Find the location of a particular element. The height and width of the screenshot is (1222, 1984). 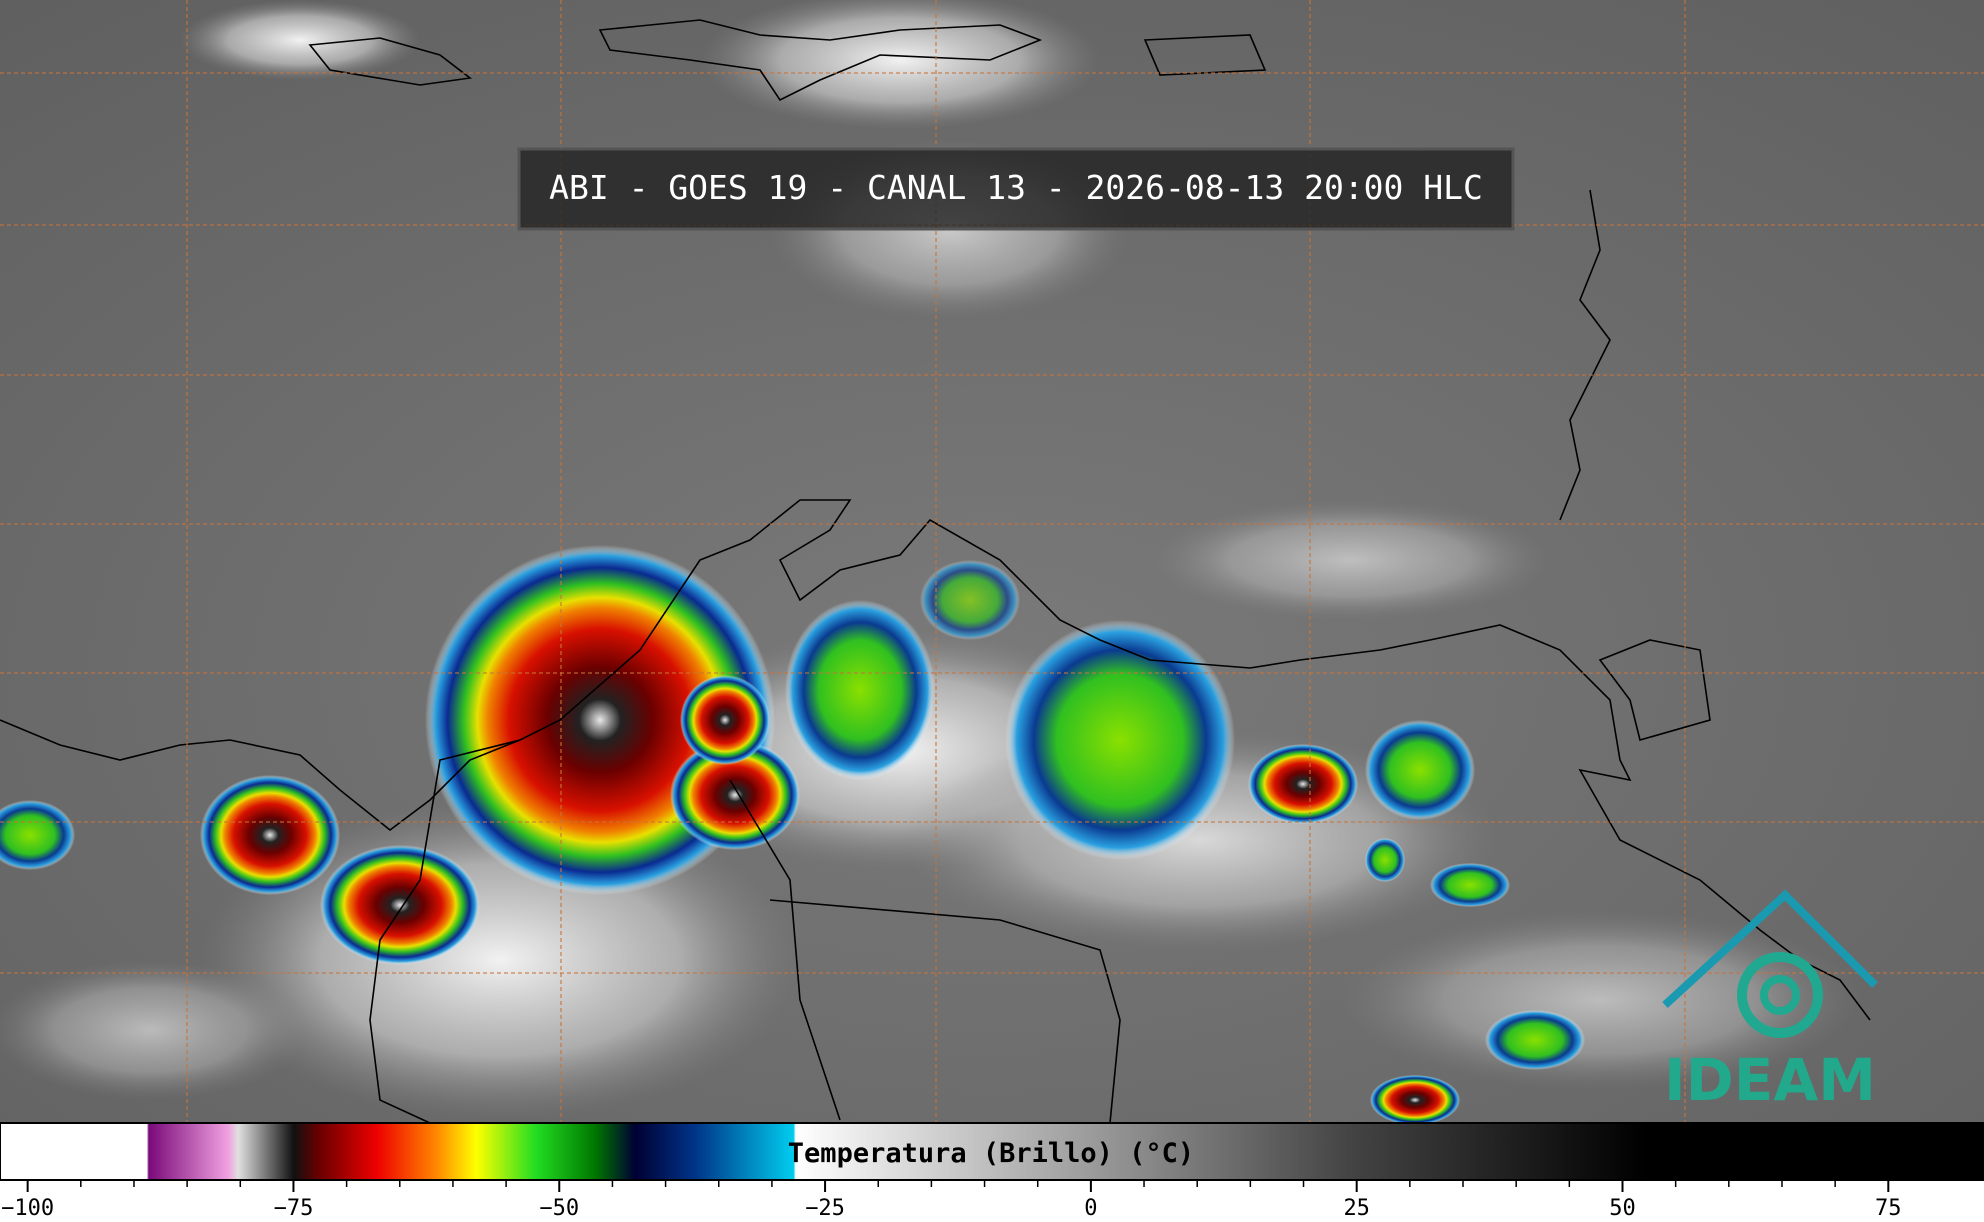

colorbar-tick-label: 25 is located at coordinates (1356, 1208).